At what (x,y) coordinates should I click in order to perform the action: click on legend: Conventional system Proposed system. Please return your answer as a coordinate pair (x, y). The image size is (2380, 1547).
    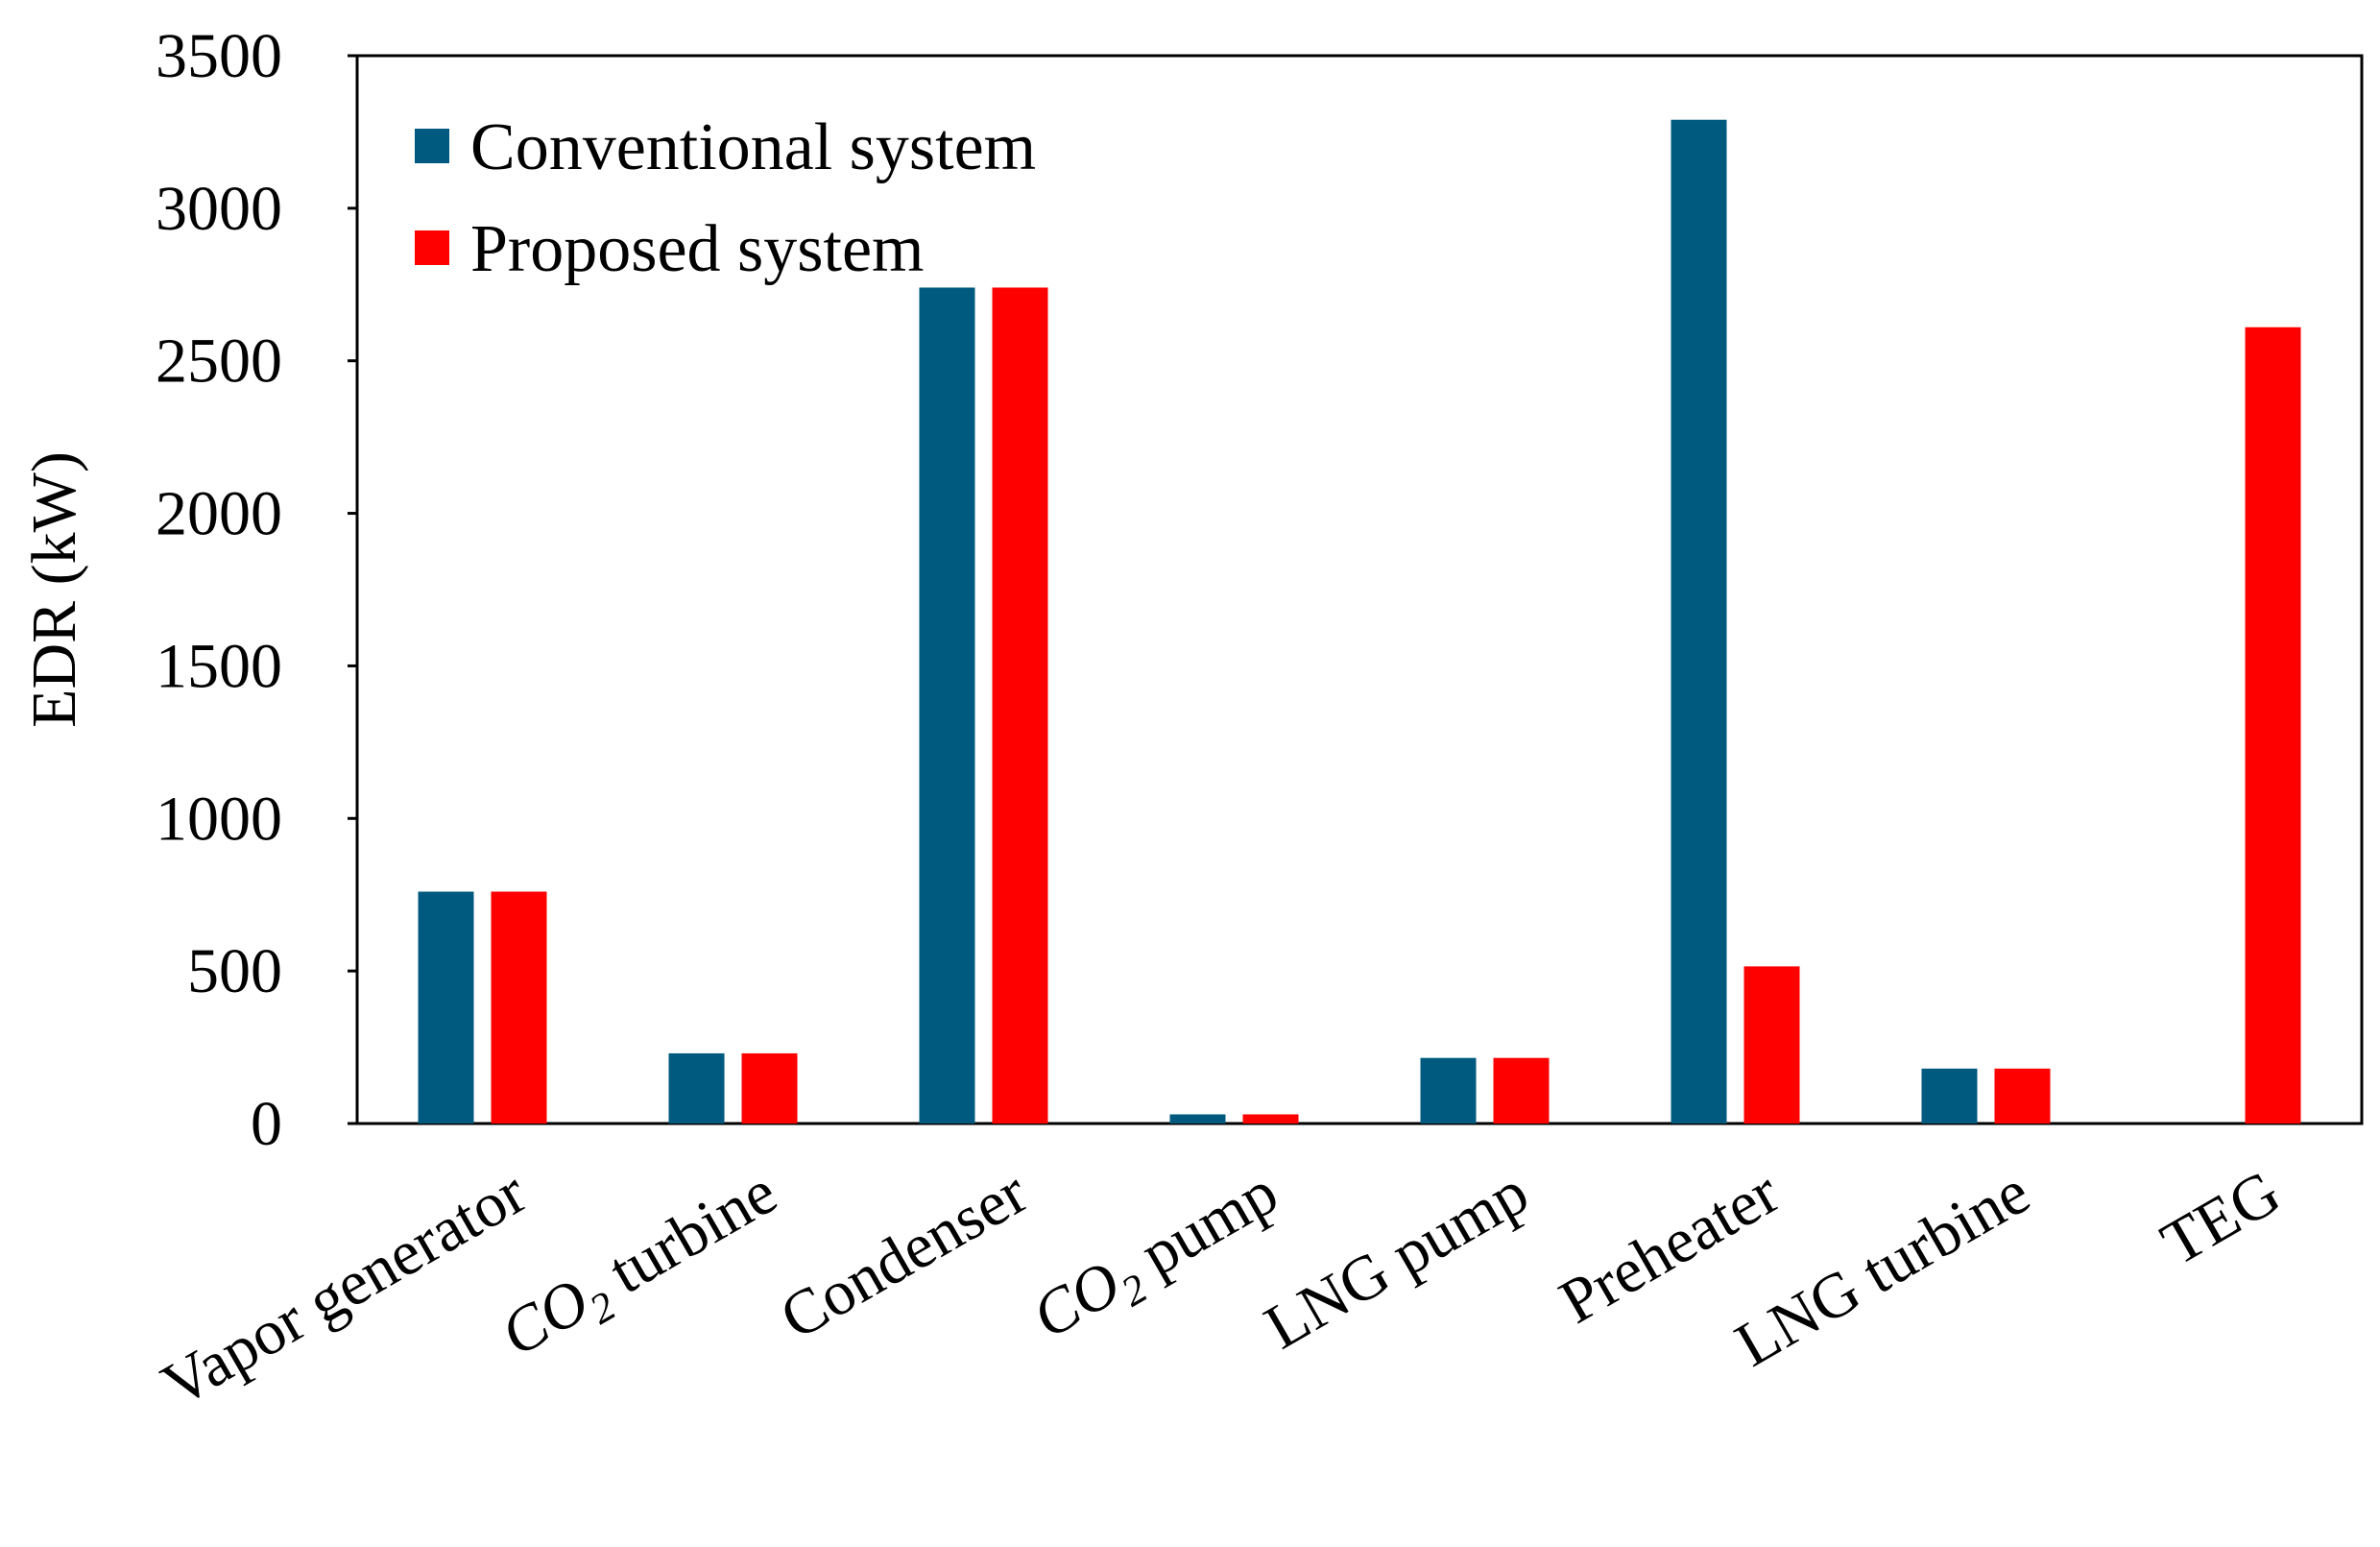
    Looking at the image, I should click on (725, 198).